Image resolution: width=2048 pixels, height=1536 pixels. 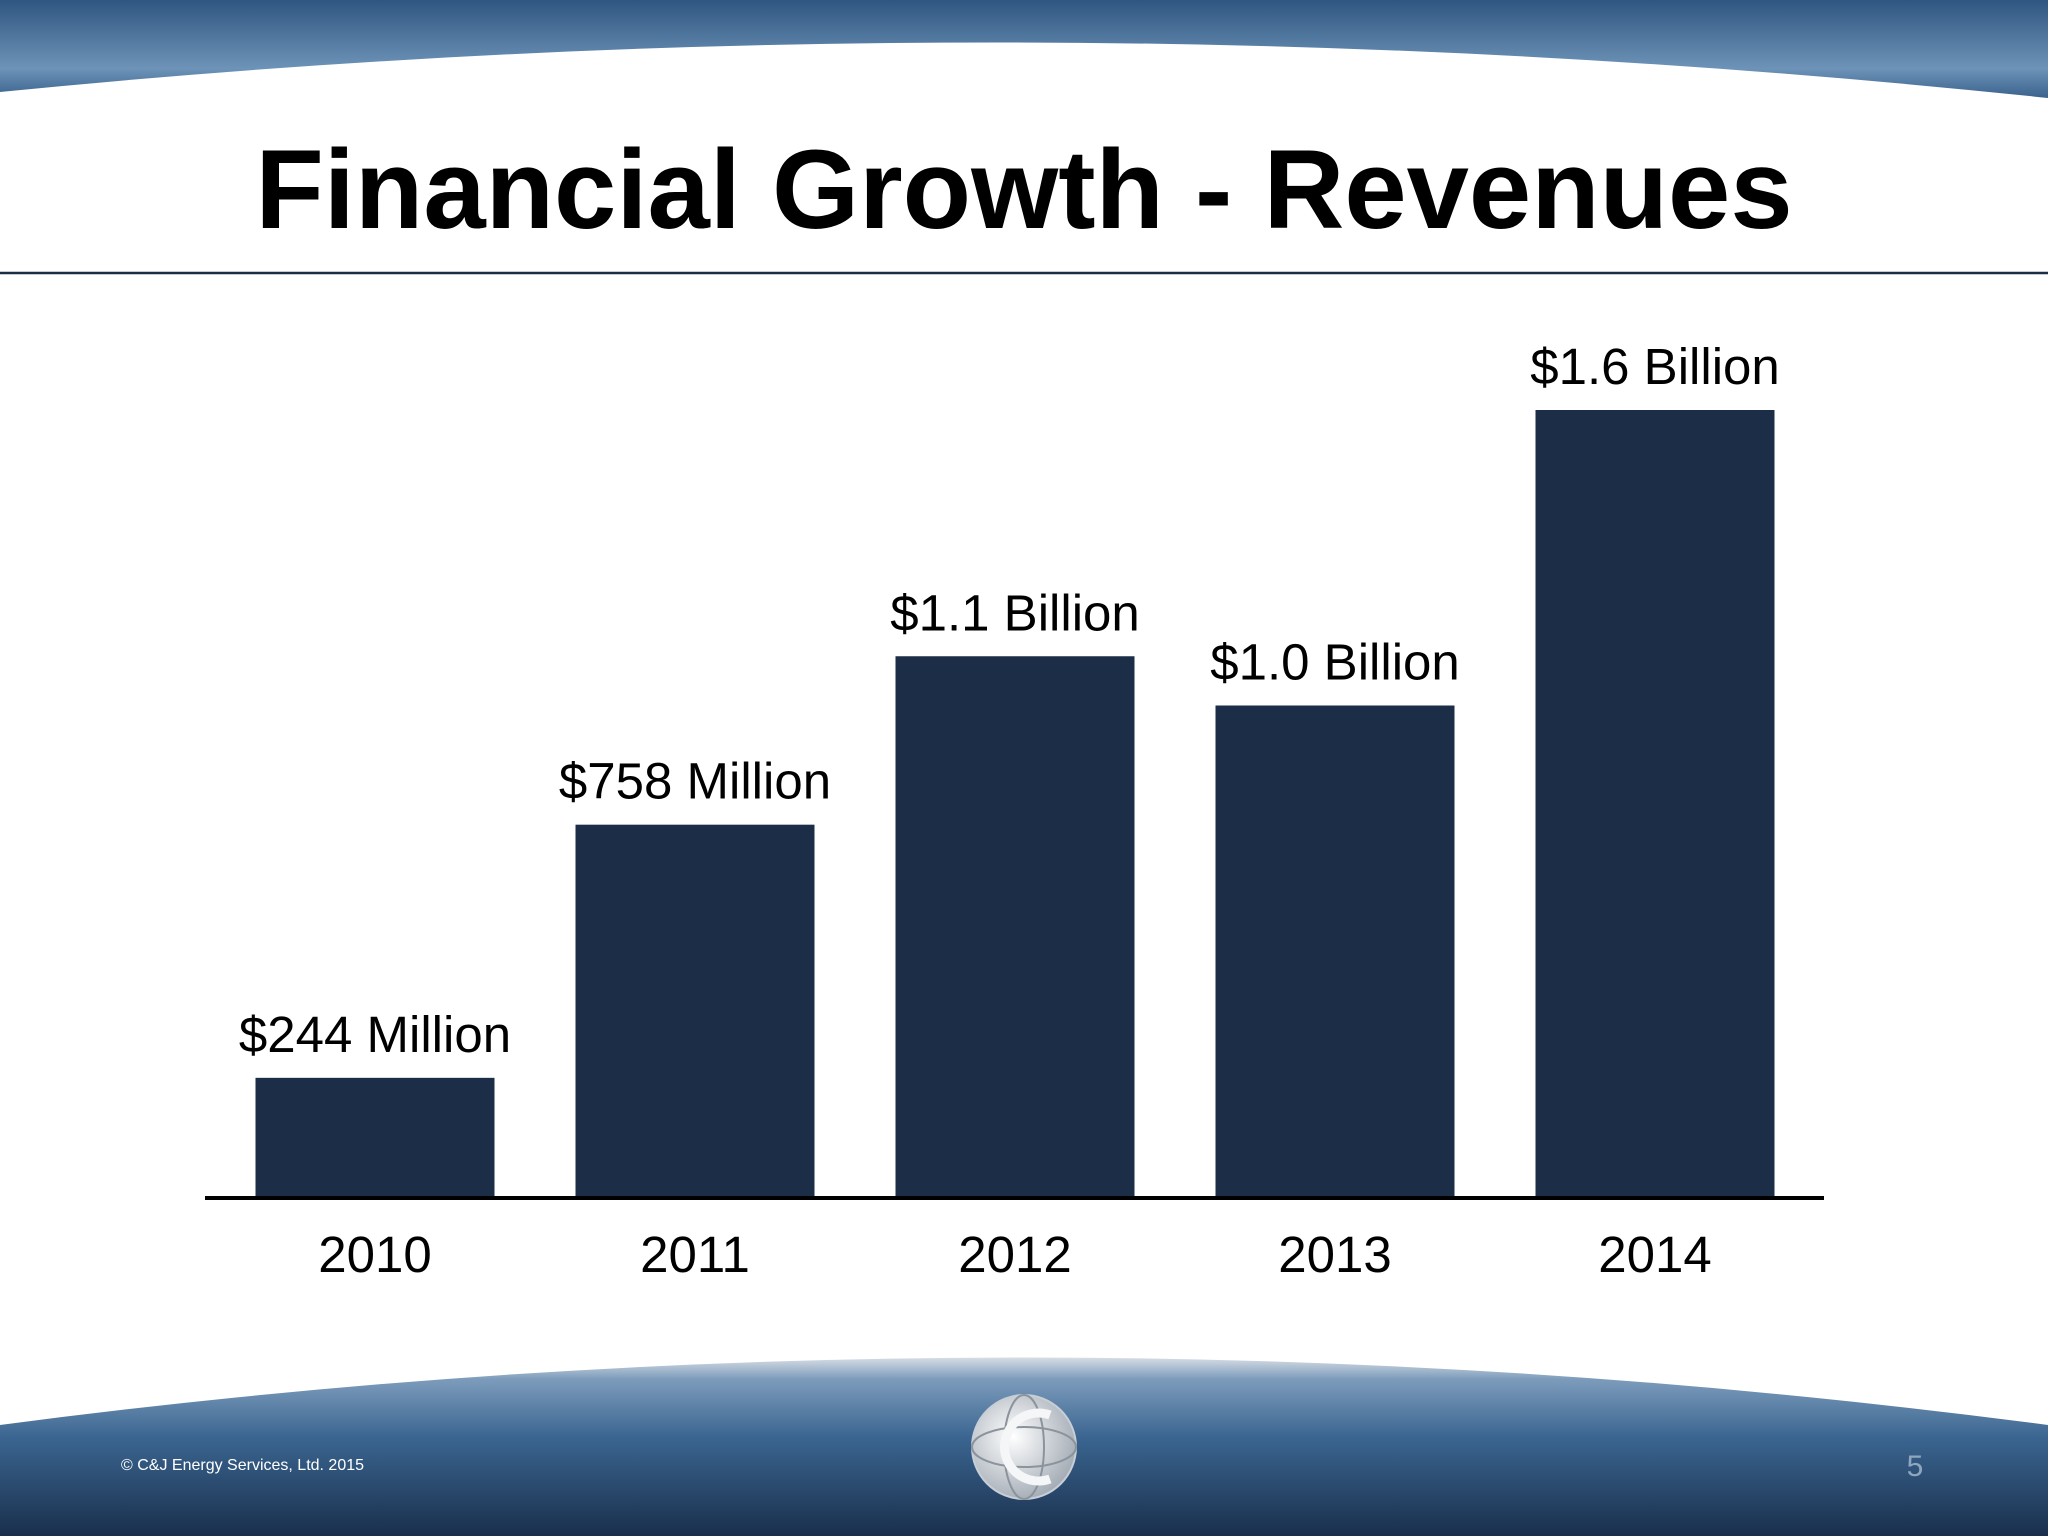 What do you see at coordinates (695, 781) in the screenshot?
I see `value-label: $758 Million` at bounding box center [695, 781].